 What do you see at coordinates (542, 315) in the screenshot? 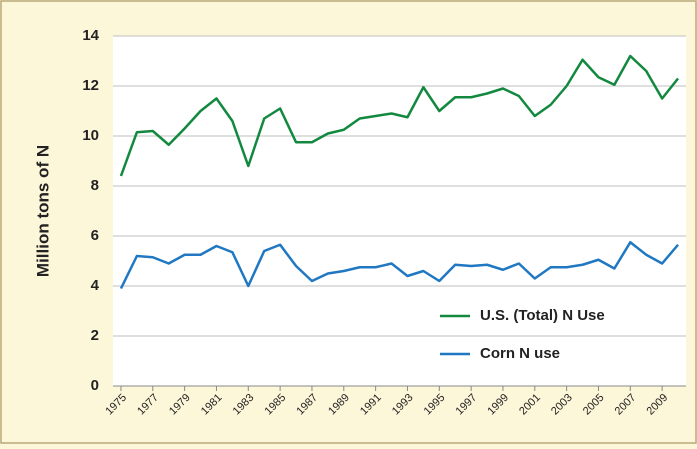
I see `legend-label: U.S. (Total) N Use` at bounding box center [542, 315].